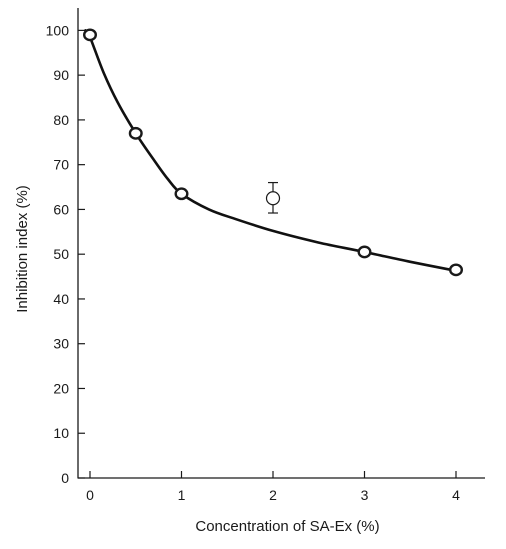  I want to click on y-tick-label: 30, so click(61, 344).